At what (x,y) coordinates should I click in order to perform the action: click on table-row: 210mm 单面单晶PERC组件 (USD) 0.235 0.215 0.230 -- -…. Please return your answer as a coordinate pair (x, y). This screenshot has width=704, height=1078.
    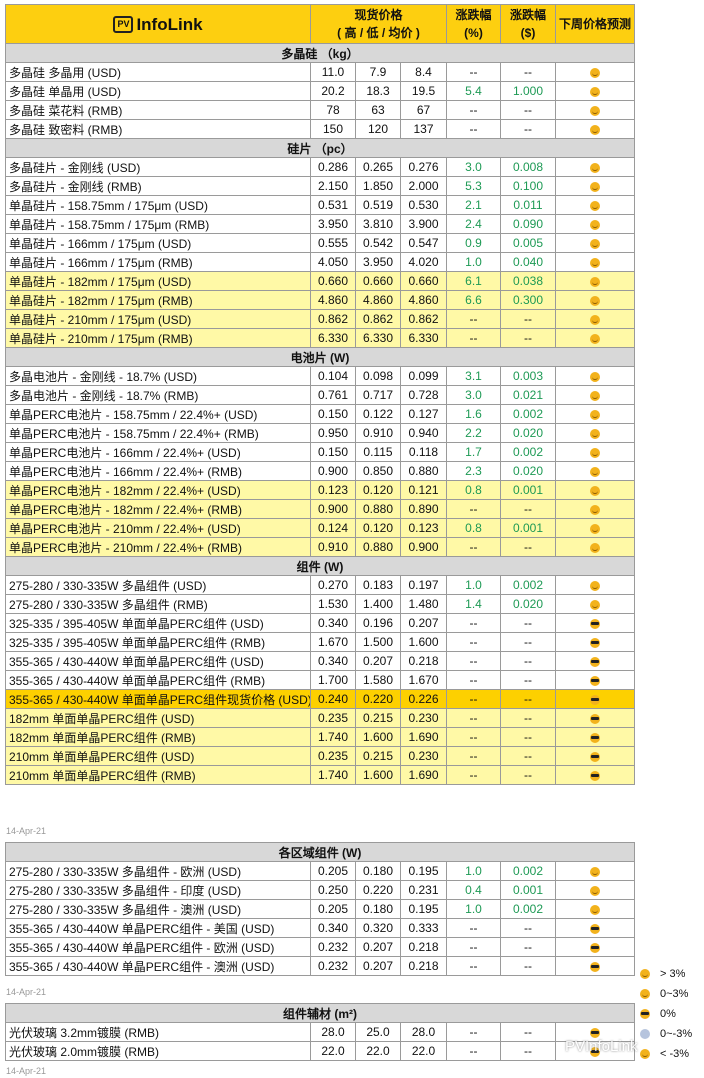
    Looking at the image, I should click on (320, 756).